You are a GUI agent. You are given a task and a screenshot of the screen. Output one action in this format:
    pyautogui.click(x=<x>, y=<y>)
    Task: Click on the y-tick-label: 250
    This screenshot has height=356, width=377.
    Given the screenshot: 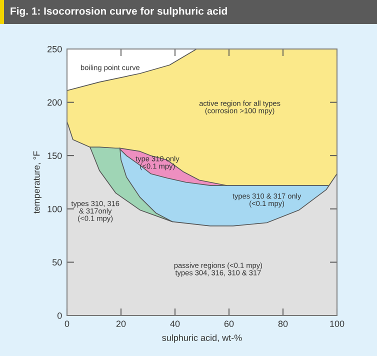 What is the action you would take?
    pyautogui.click(x=55, y=49)
    